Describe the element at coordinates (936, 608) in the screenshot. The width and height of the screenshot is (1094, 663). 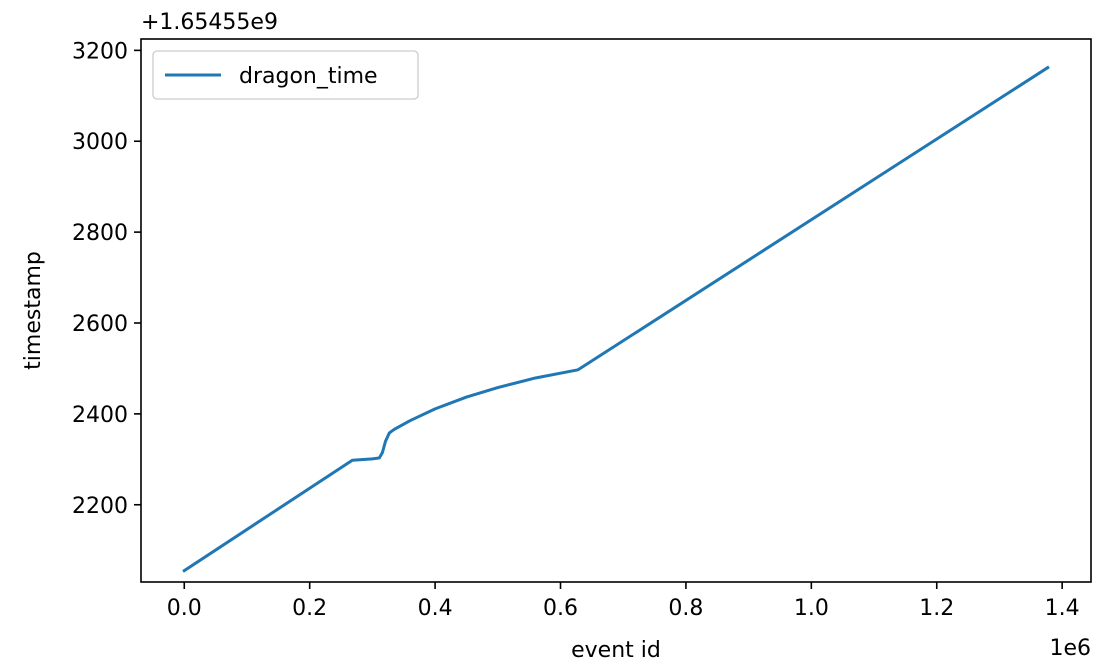
I see `x-tick-label: 1.2` at that location.